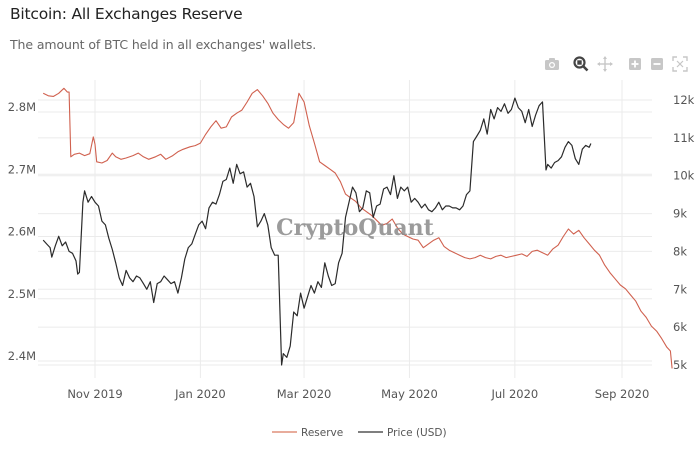  What do you see at coordinates (680, 214) in the screenshot?
I see `y-right-tick-label: 9k` at bounding box center [680, 214].